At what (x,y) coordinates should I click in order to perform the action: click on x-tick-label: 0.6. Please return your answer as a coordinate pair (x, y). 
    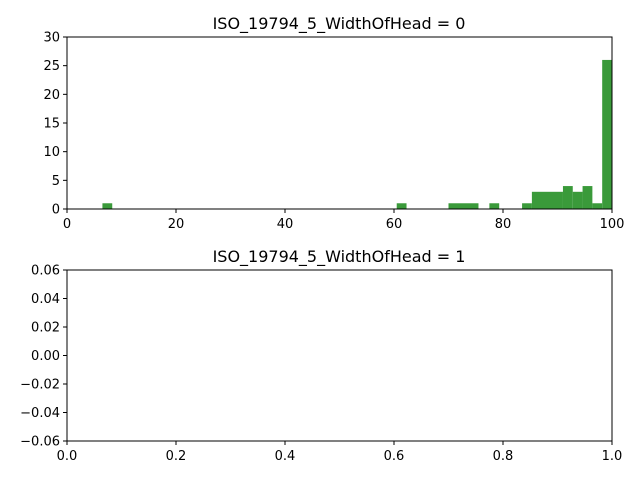
    Looking at the image, I should click on (394, 456).